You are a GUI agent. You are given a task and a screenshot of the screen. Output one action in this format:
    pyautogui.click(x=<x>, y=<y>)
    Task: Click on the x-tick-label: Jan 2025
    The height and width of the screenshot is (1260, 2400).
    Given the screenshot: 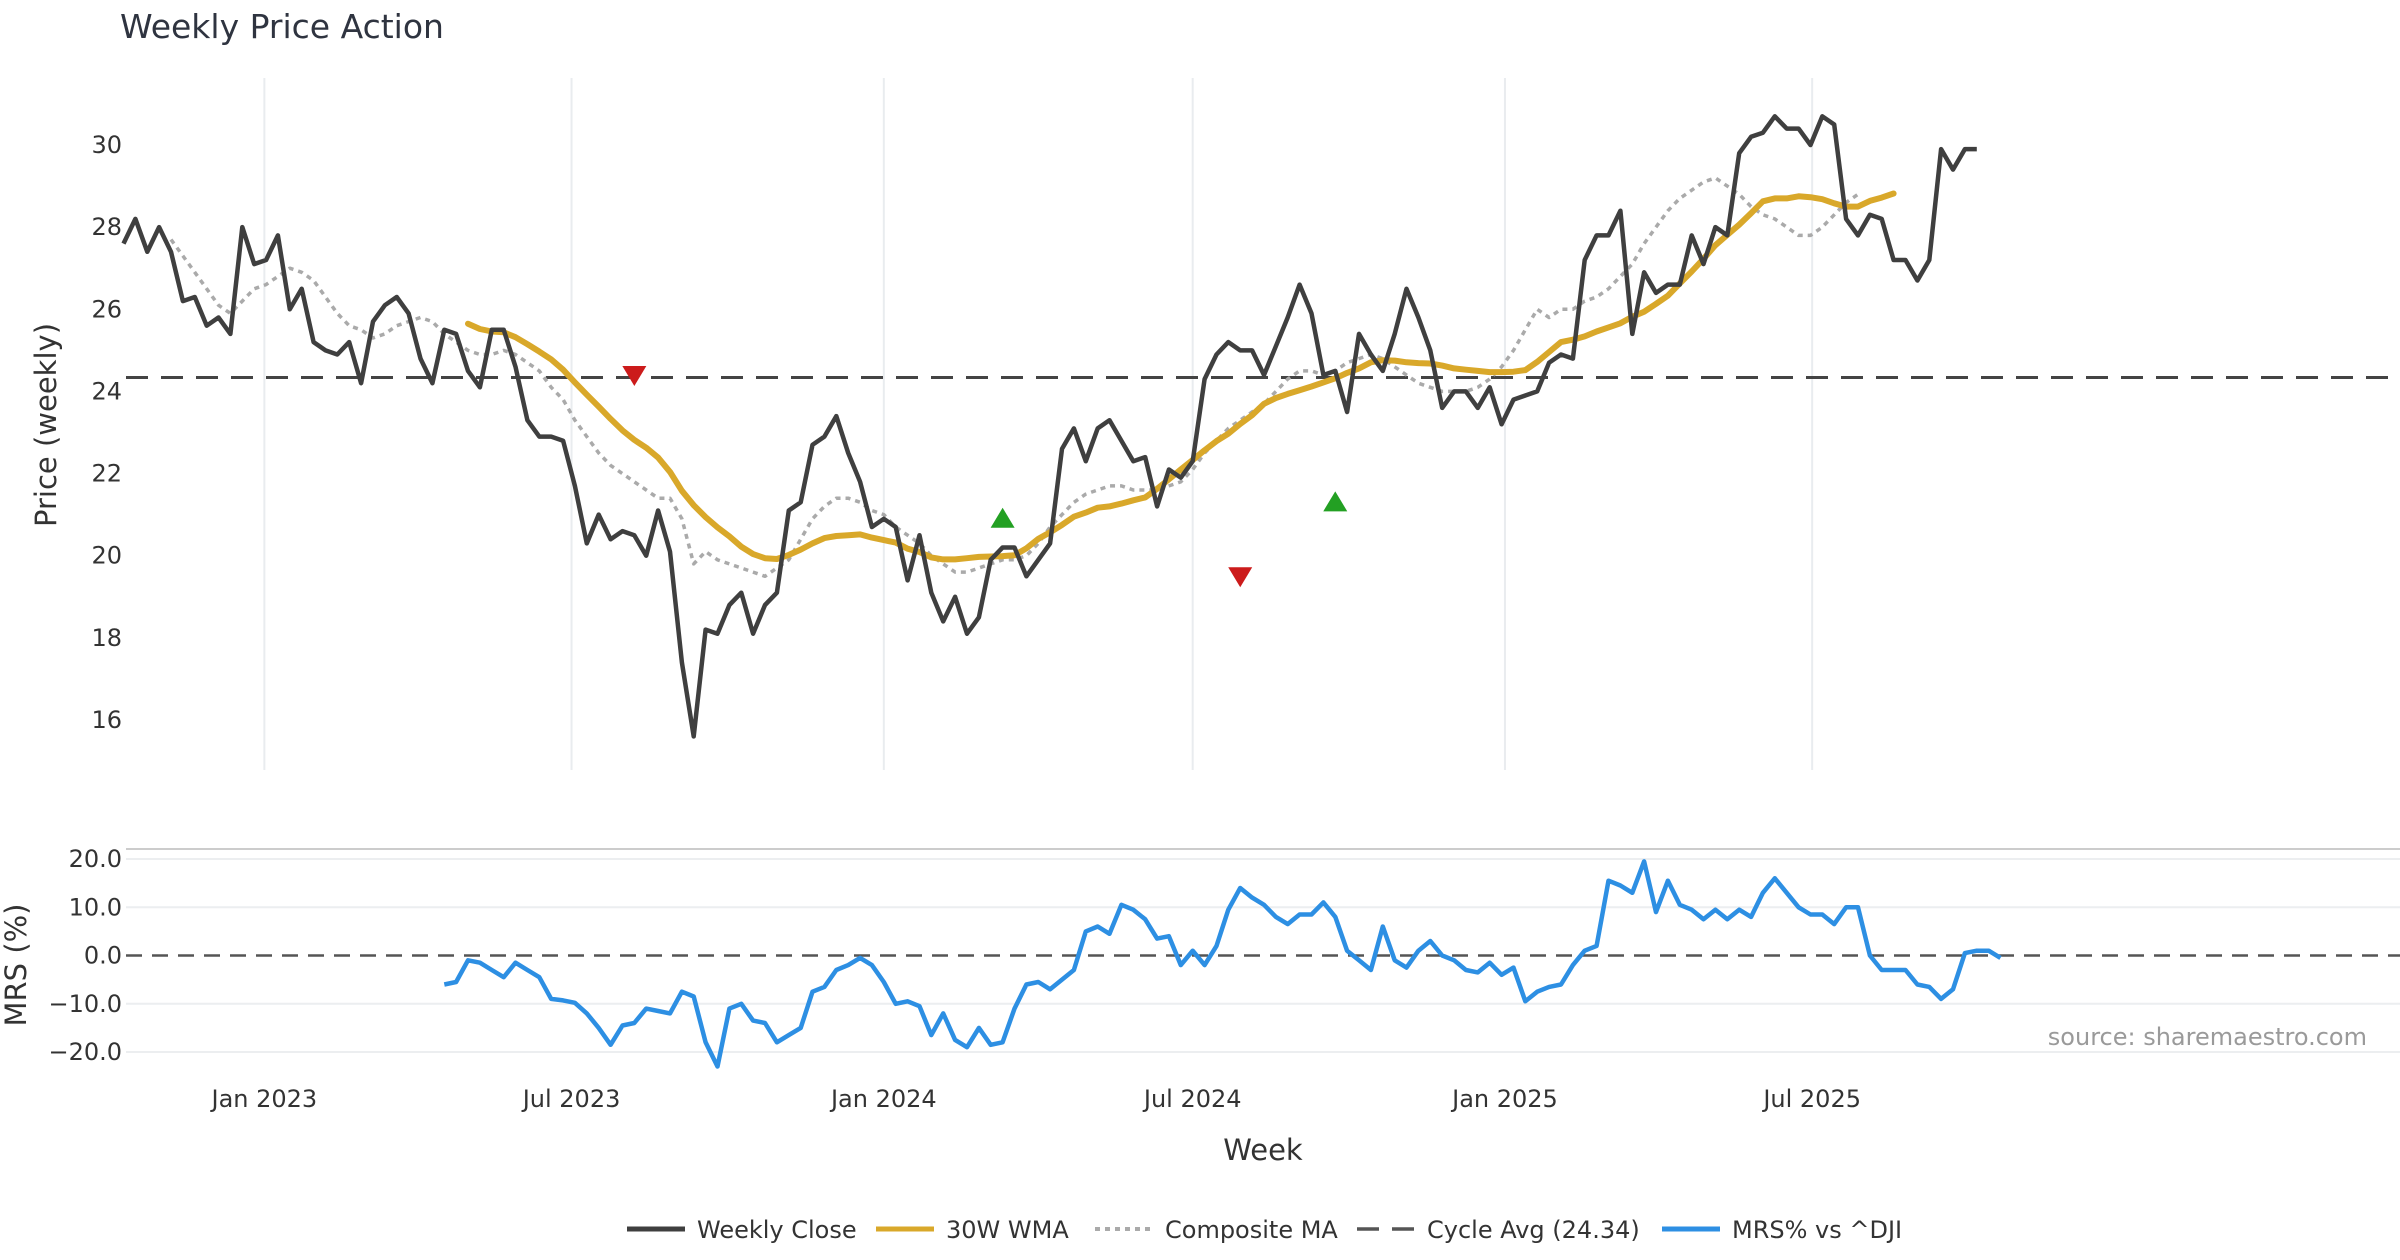 What is the action you would take?
    pyautogui.click(x=1504, y=1099)
    